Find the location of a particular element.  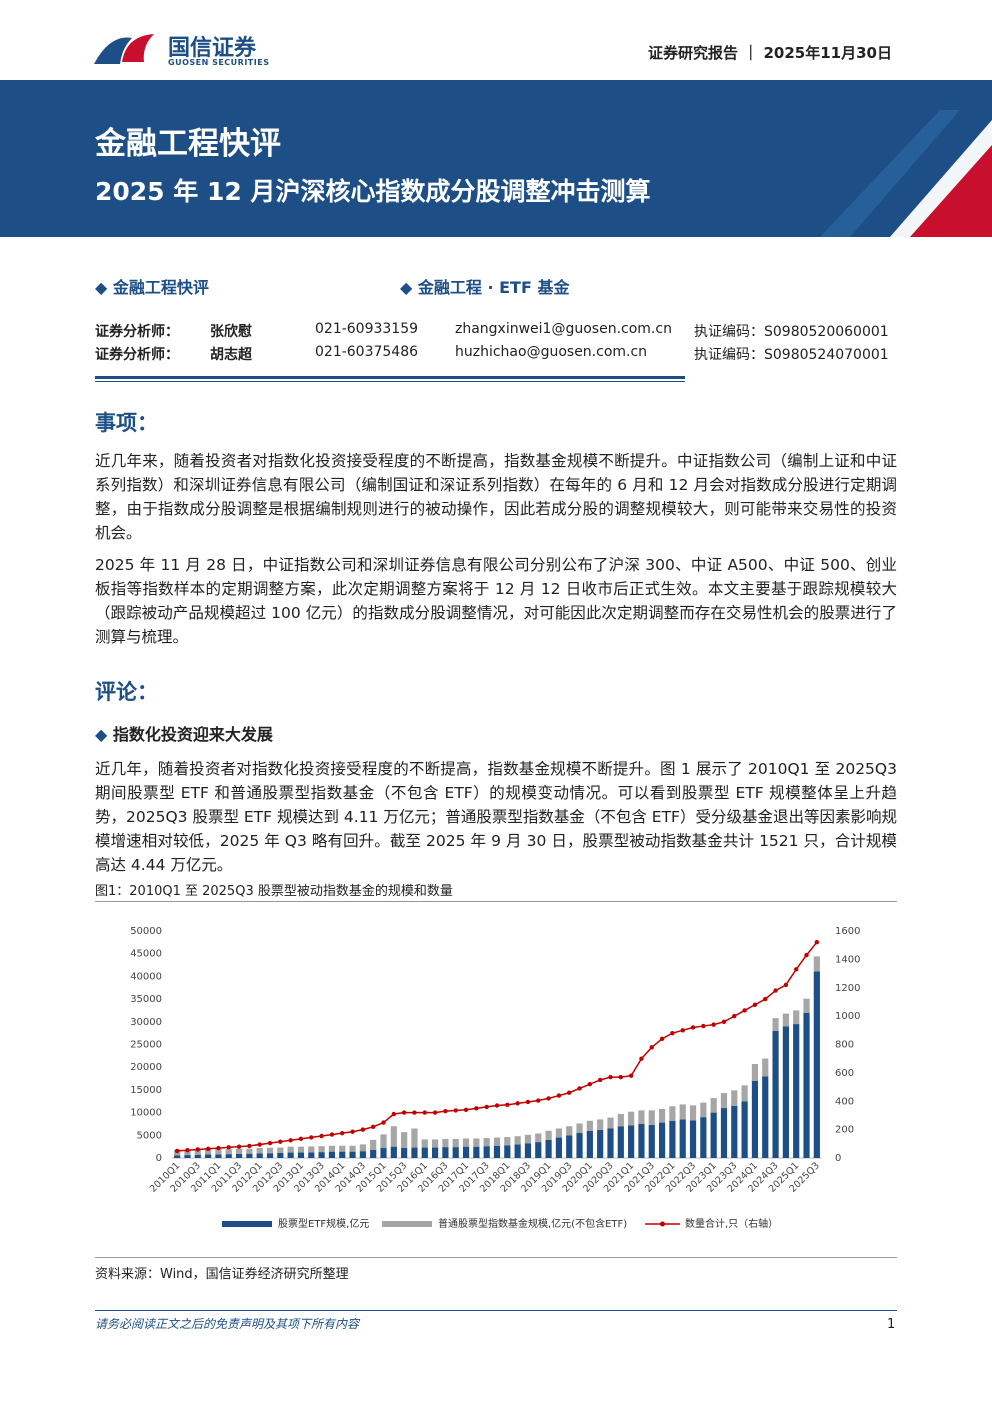

figure-caption: 图1：2010Q1 至 2025Q3 股票型被动指数基金的规模和数量 is located at coordinates (274, 891).